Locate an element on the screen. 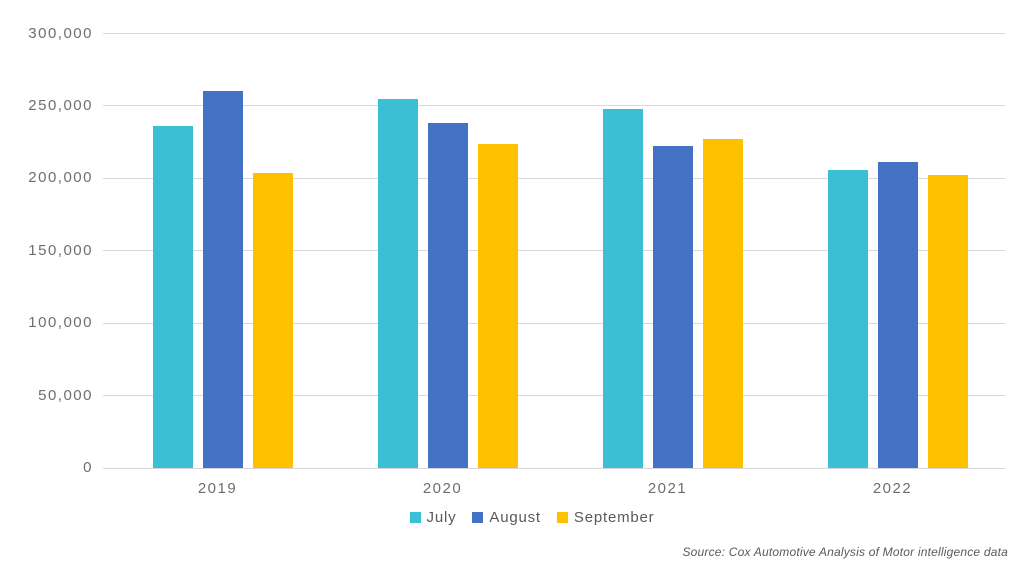 This screenshot has height=582, width=1024. bar-july-2021 is located at coordinates (622, 288).